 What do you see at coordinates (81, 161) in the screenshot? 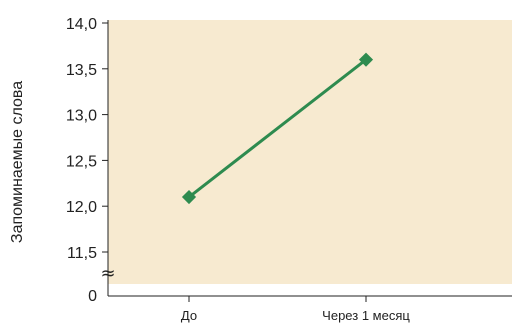
I see `y-tick-label: 12,5` at bounding box center [81, 161].